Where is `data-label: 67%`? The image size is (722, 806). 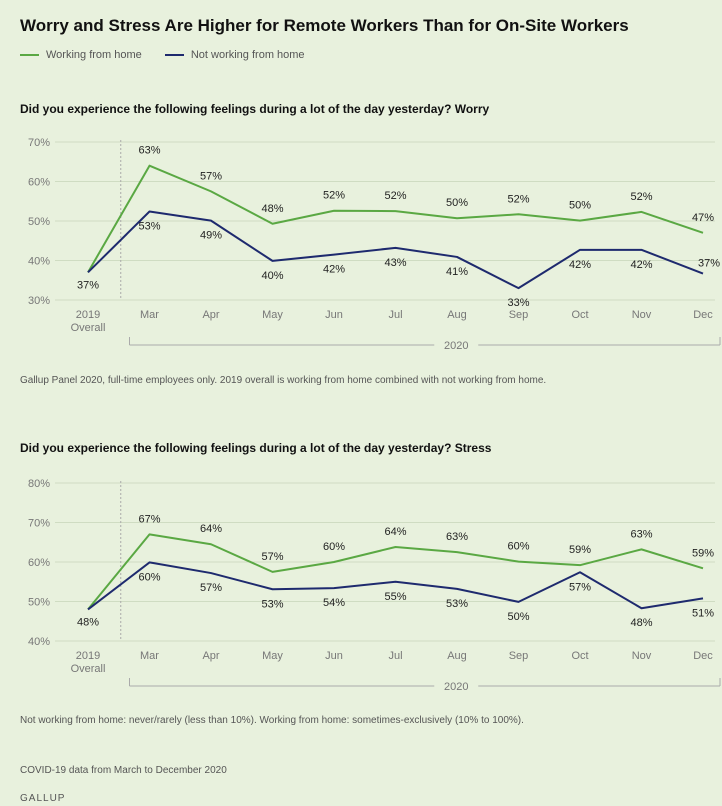
data-label: 67% is located at coordinates (149, 519).